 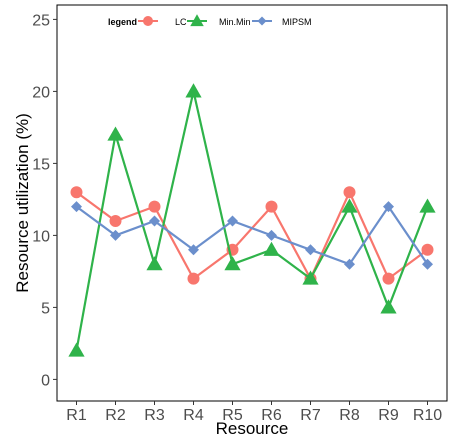 I want to click on series-mipsm, so click(x=252, y=235).